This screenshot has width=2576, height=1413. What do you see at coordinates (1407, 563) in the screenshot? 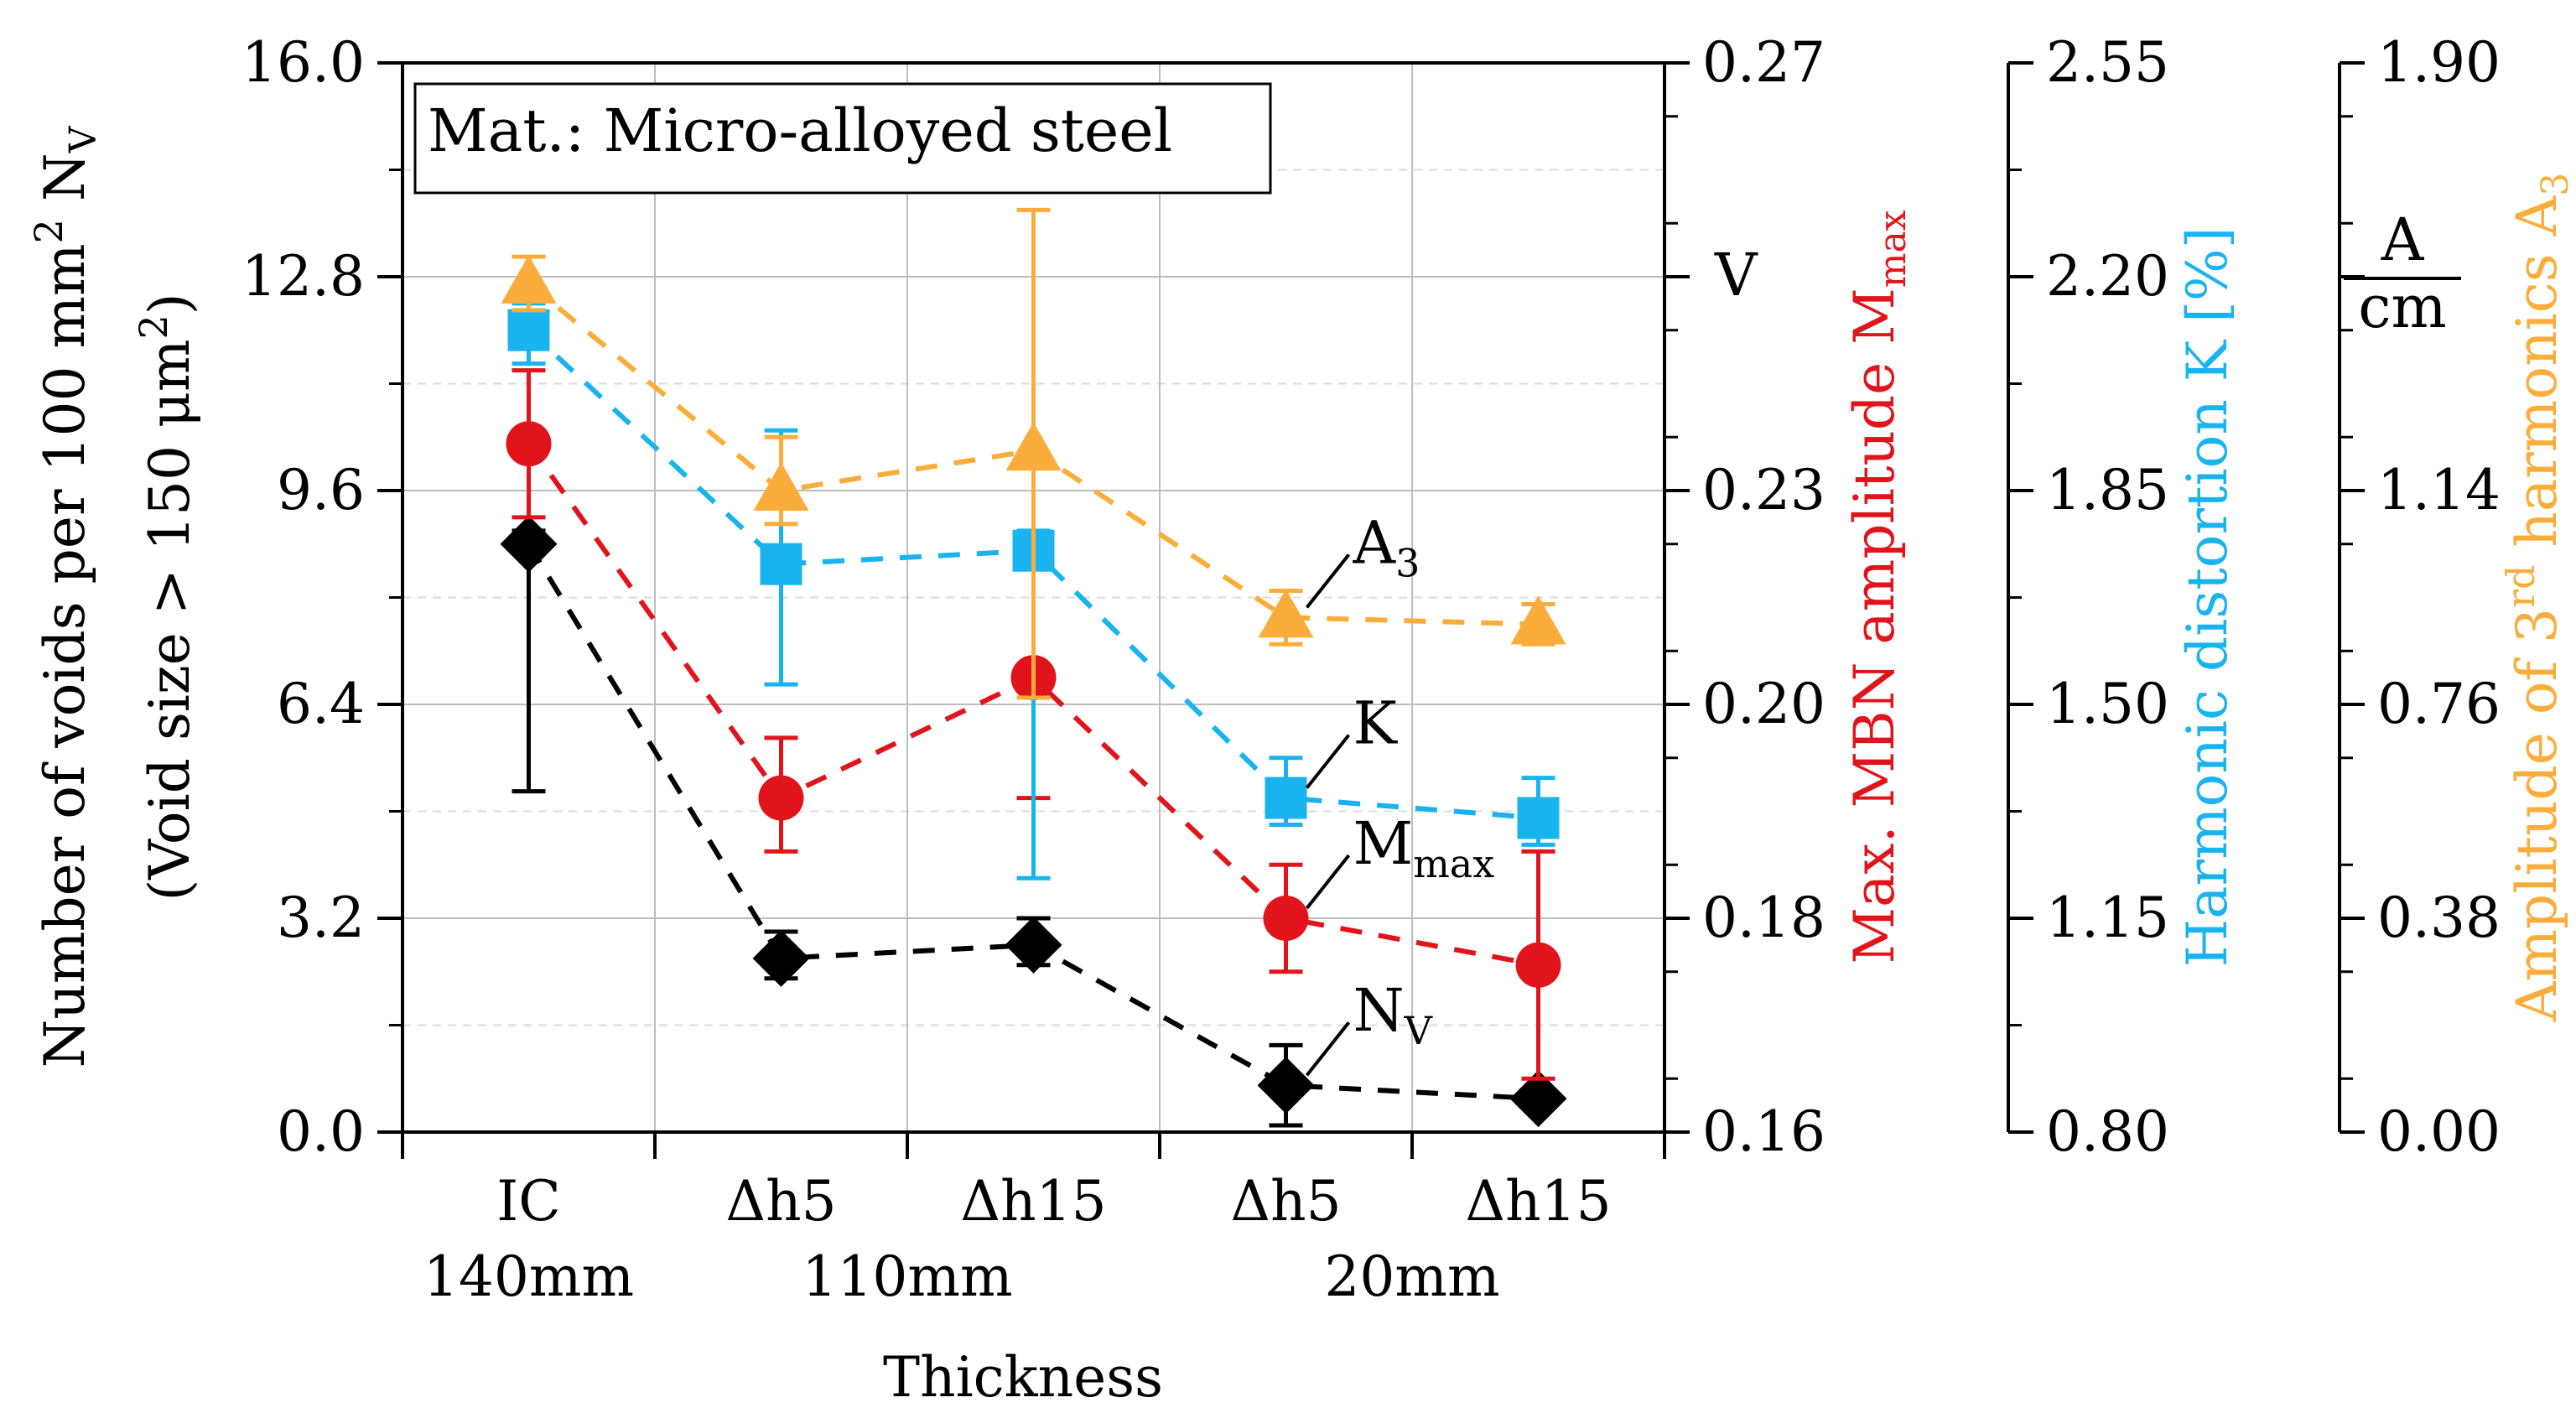
I see `callout-label-sub: 3` at bounding box center [1407, 563].